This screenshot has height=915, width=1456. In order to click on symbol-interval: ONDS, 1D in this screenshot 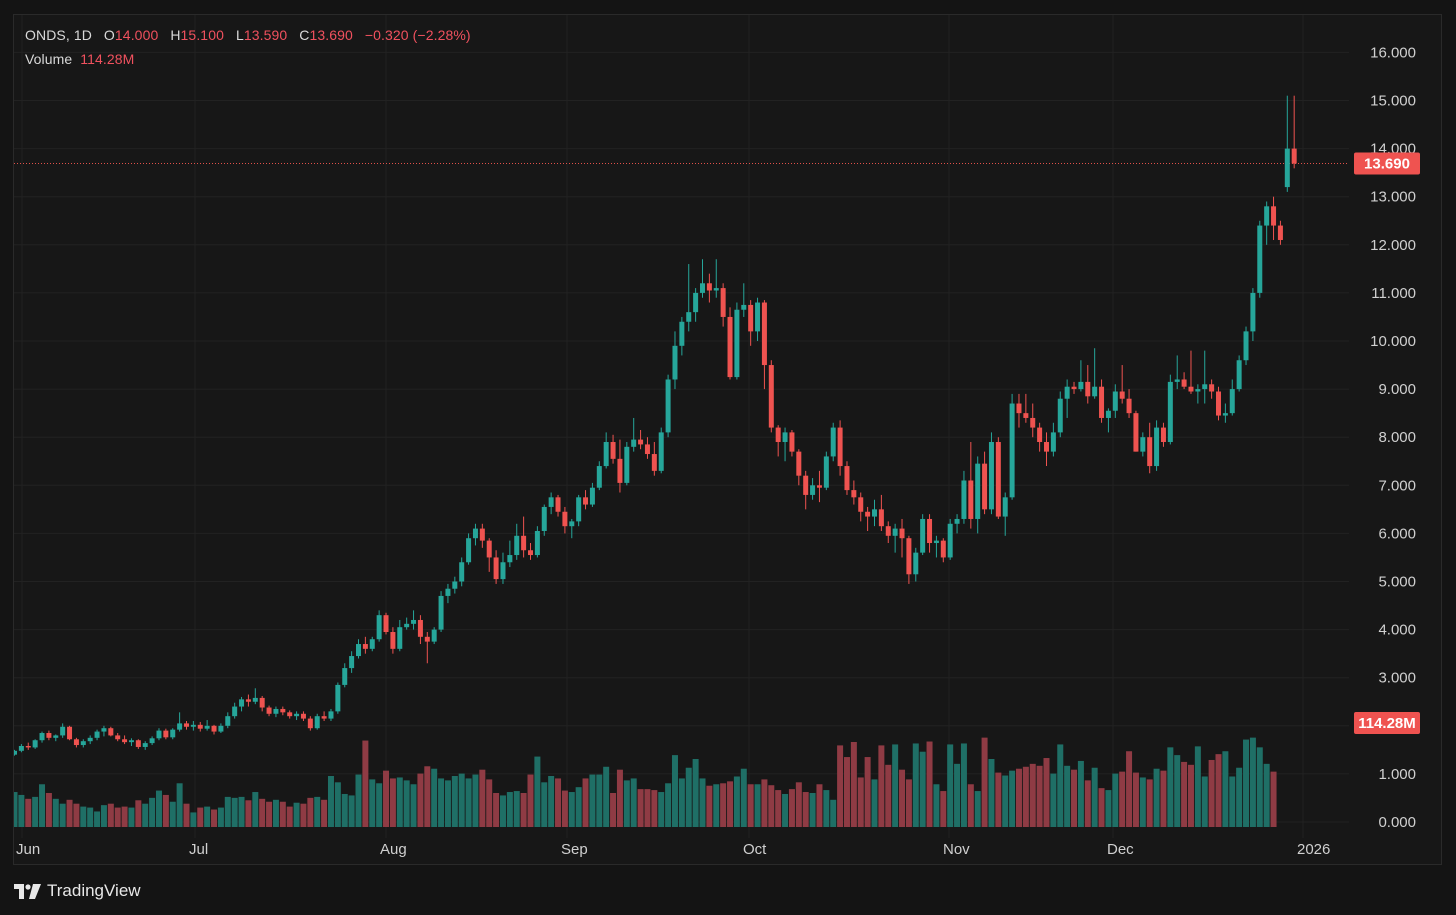, I will do `click(58, 35)`.